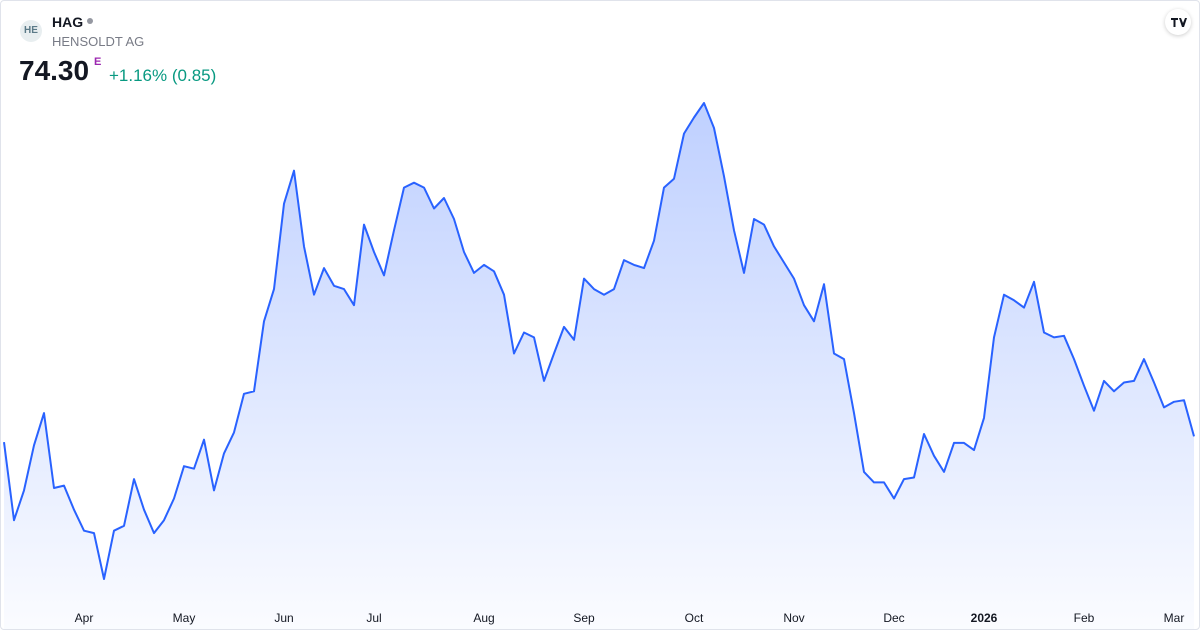 The image size is (1200, 630). I want to click on brand-icon, so click(1179, 22).